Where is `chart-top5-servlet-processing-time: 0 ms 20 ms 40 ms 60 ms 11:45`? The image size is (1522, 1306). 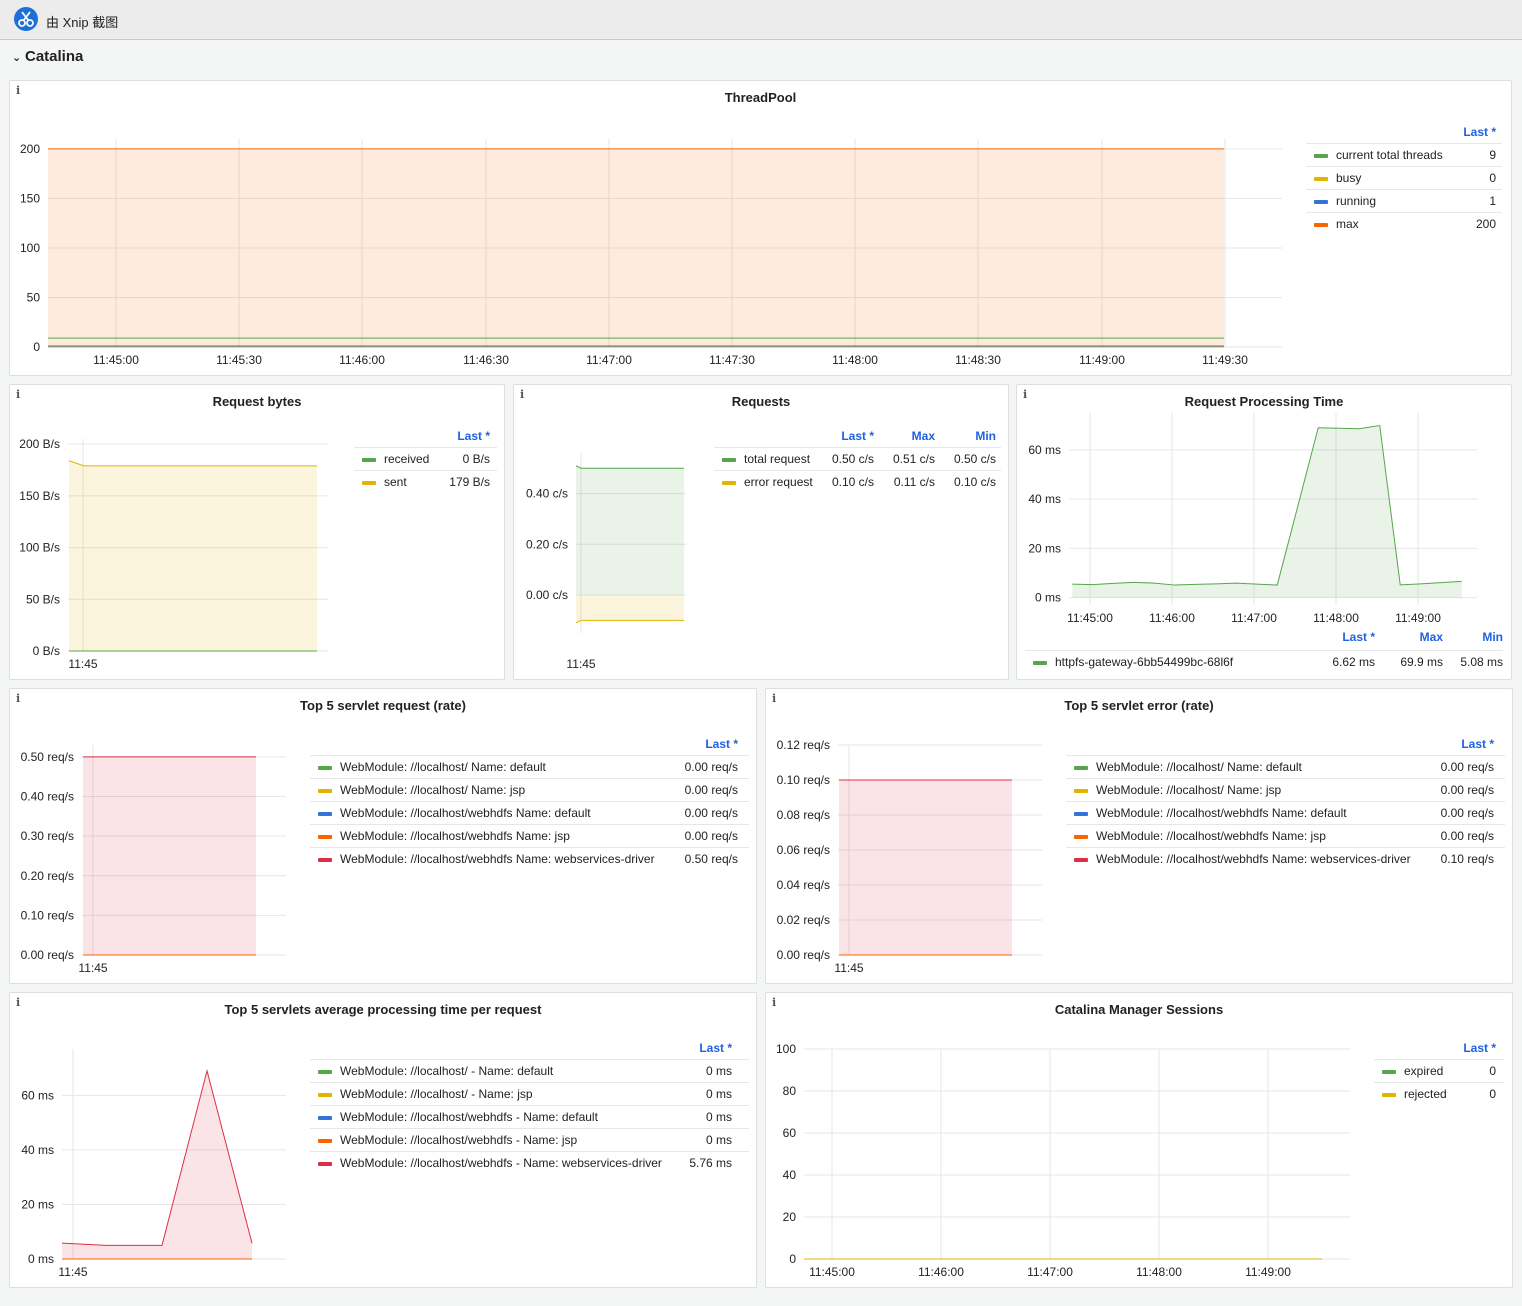 chart-top5-servlet-processing-time: 0 ms 20 ms 40 ms 60 ms 11:45 is located at coordinates (384, 1141).